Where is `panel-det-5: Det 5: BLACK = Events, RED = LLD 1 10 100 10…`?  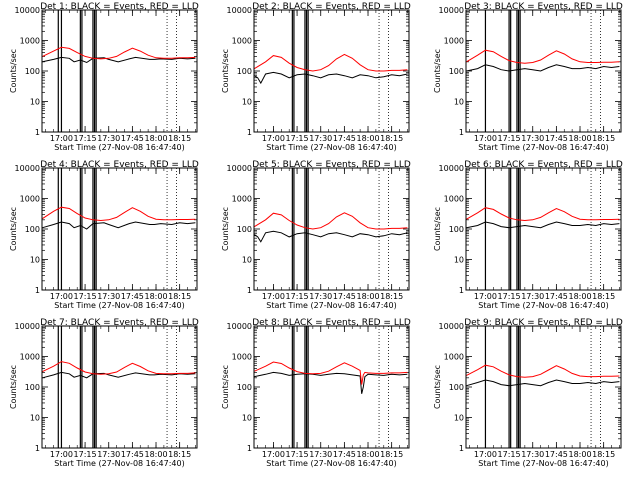
panel-det-5: Det 5: BLACK = Events, RED = LLD 1 10 100 10… is located at coordinates (316, 235).